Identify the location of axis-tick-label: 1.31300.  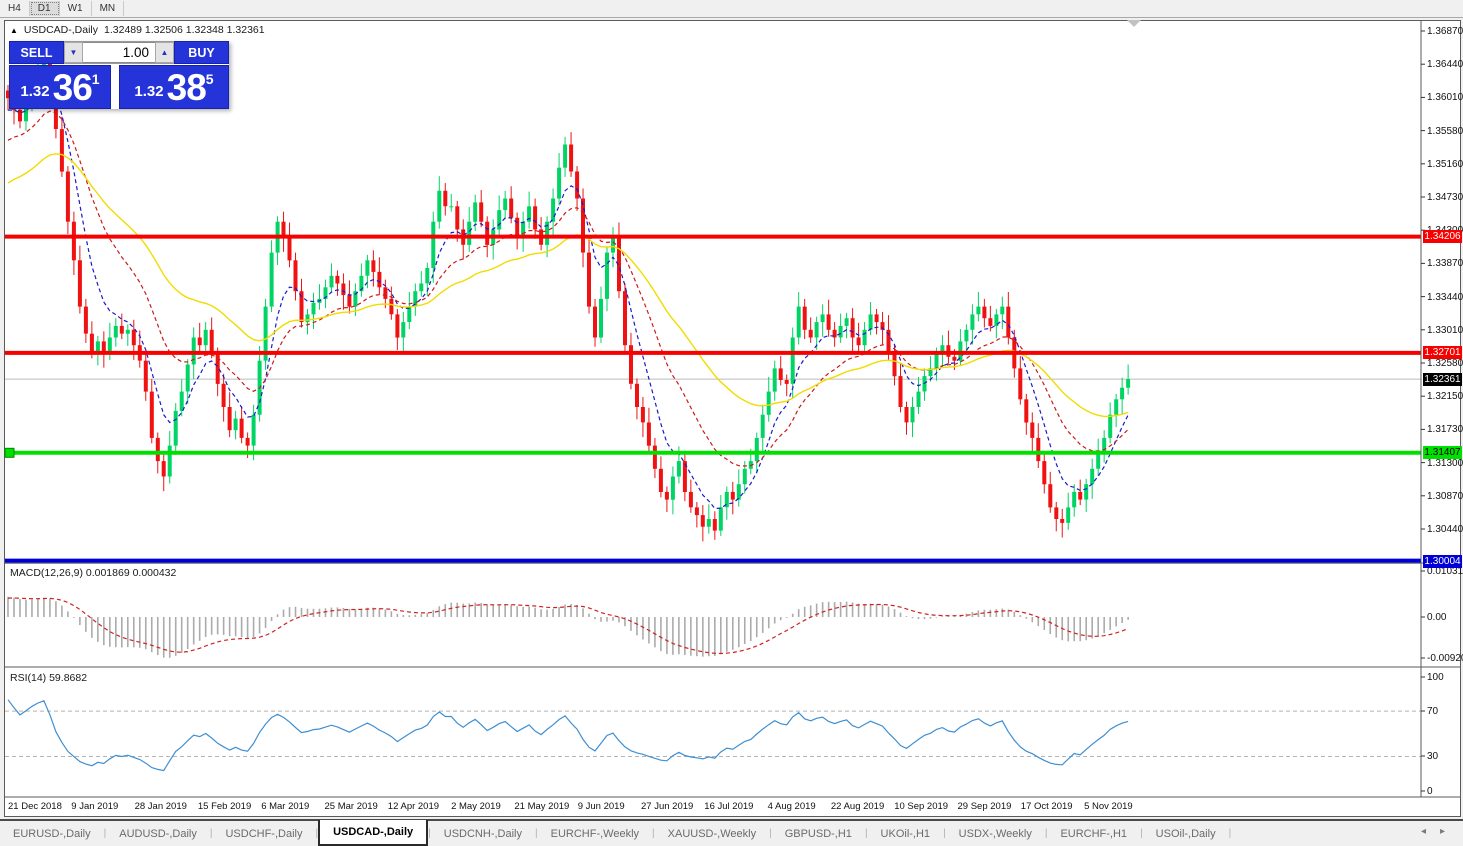
(1445, 463).